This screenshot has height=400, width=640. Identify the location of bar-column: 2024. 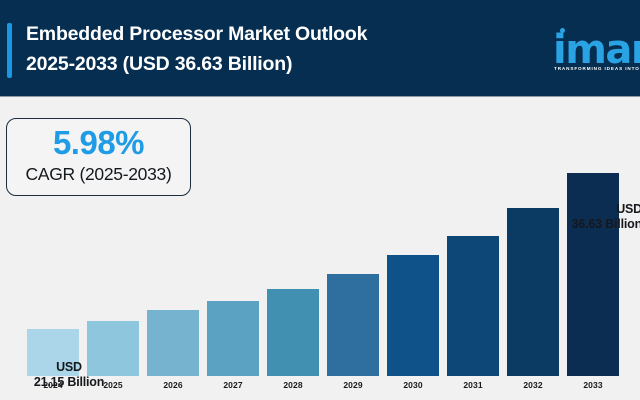
(53, 359).